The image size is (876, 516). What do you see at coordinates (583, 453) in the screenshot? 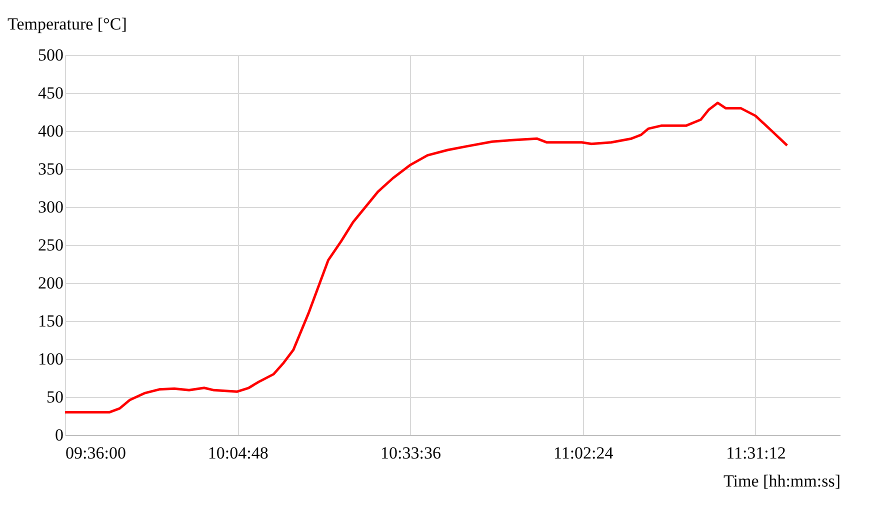
I see `x-tick-label: 11:02:24` at bounding box center [583, 453].